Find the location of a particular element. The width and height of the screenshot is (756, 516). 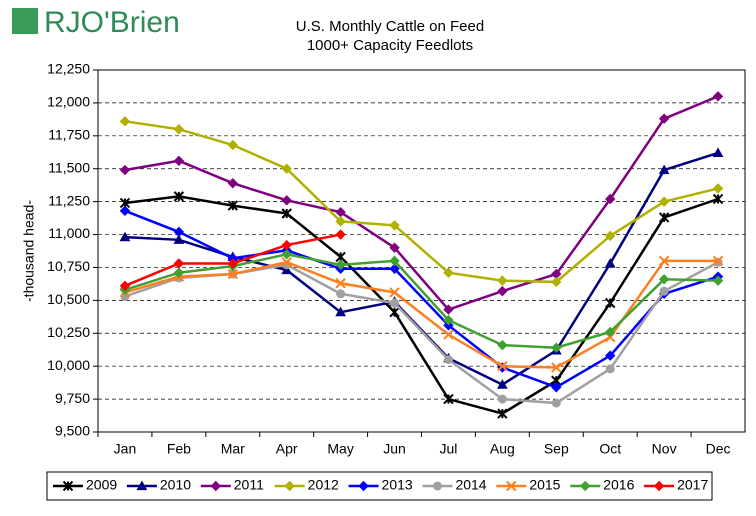

y-tick-label: 10,000 is located at coordinates (68, 365).